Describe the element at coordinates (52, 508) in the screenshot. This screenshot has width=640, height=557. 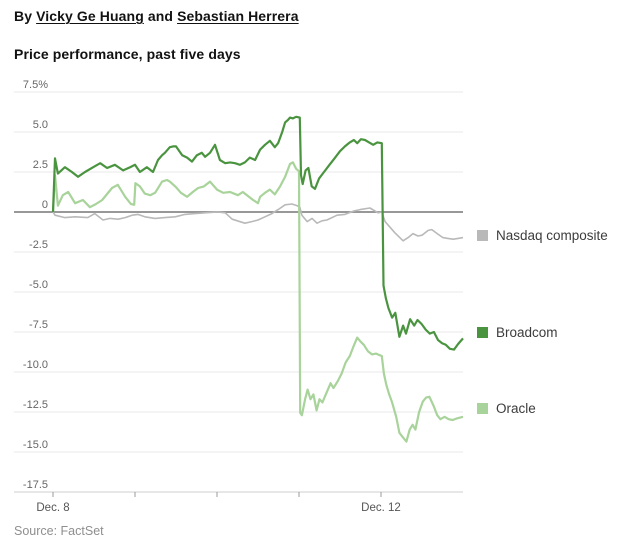
I see `x-tick-label: Dec. 8` at that location.